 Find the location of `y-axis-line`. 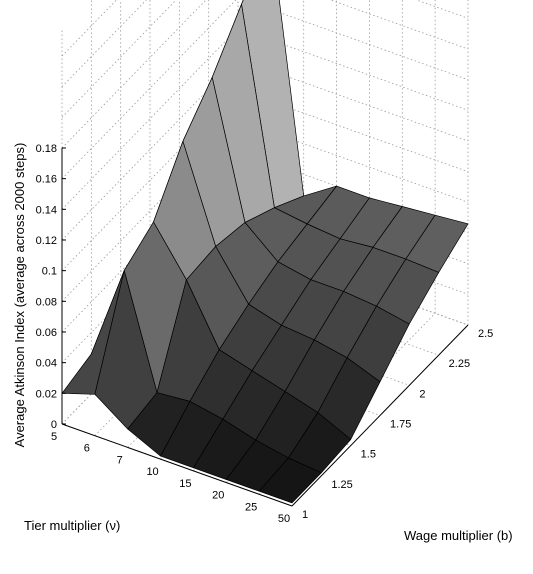

y-axis-line is located at coordinates (380, 415).